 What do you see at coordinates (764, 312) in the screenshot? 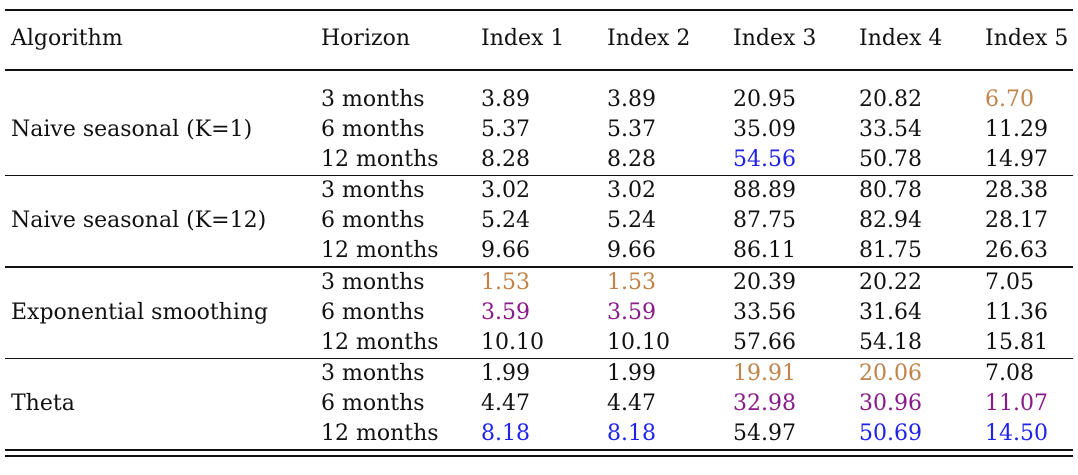
I see `value-cell-index-3: 33.56` at bounding box center [764, 312].